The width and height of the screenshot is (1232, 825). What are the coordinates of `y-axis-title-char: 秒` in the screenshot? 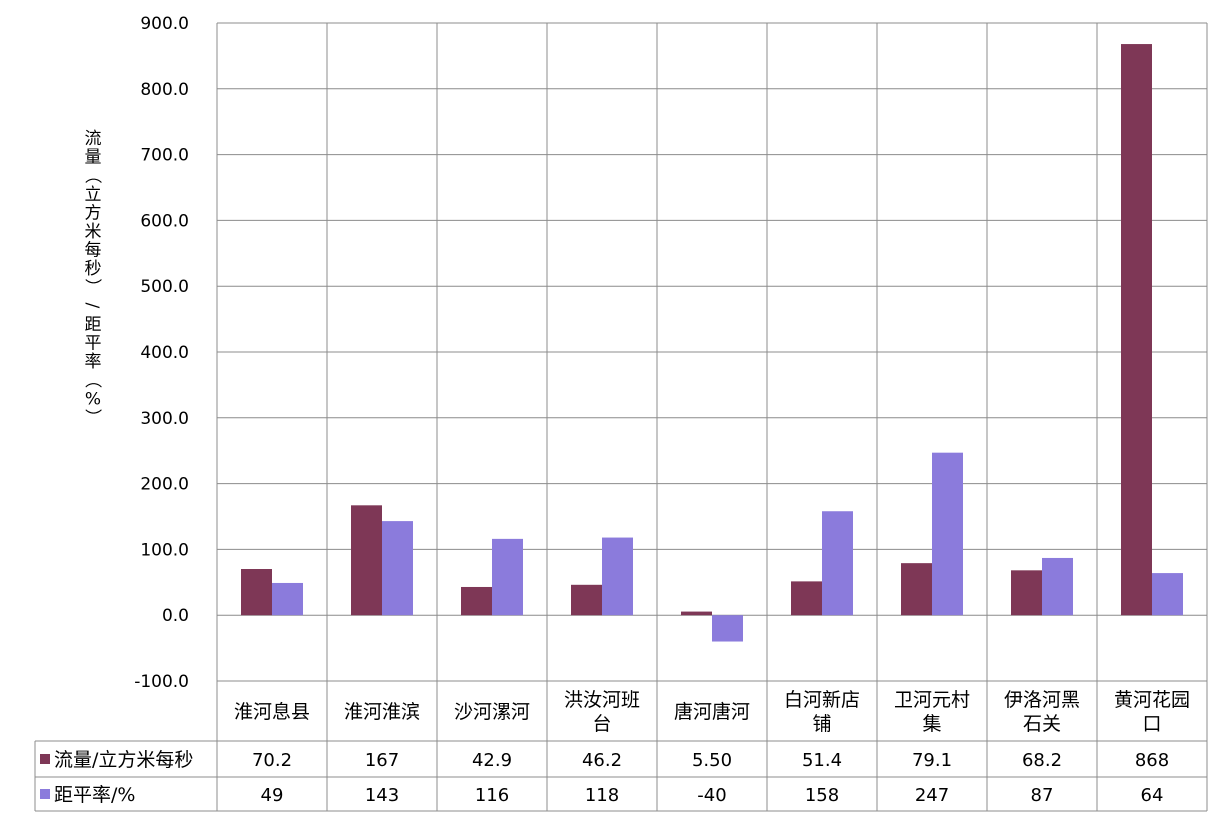 It's located at (93, 269).